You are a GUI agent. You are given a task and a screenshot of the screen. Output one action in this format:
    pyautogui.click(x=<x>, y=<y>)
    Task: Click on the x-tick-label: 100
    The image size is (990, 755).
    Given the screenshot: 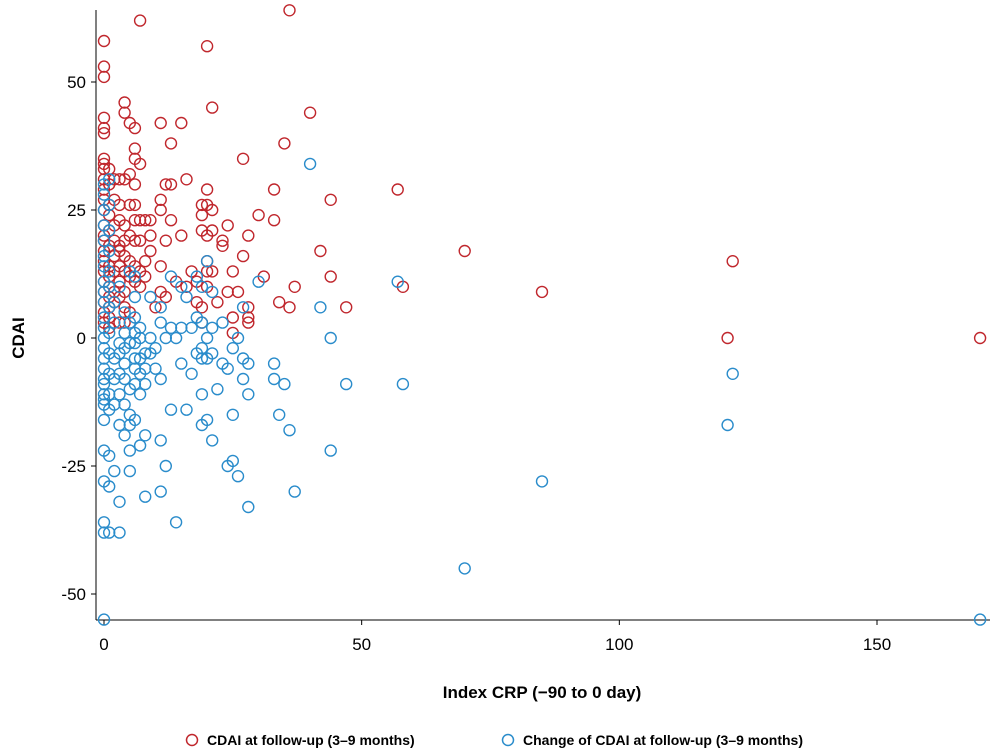 What is the action you would take?
    pyautogui.click(x=619, y=644)
    